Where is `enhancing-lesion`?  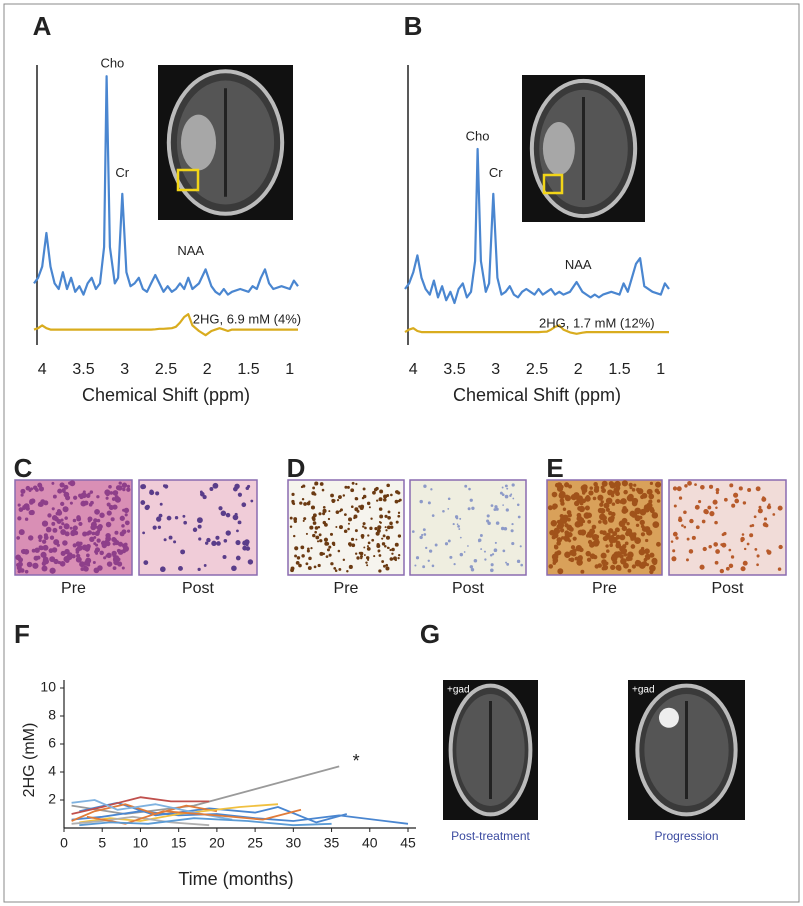
enhancing-lesion is located at coordinates (668, 717).